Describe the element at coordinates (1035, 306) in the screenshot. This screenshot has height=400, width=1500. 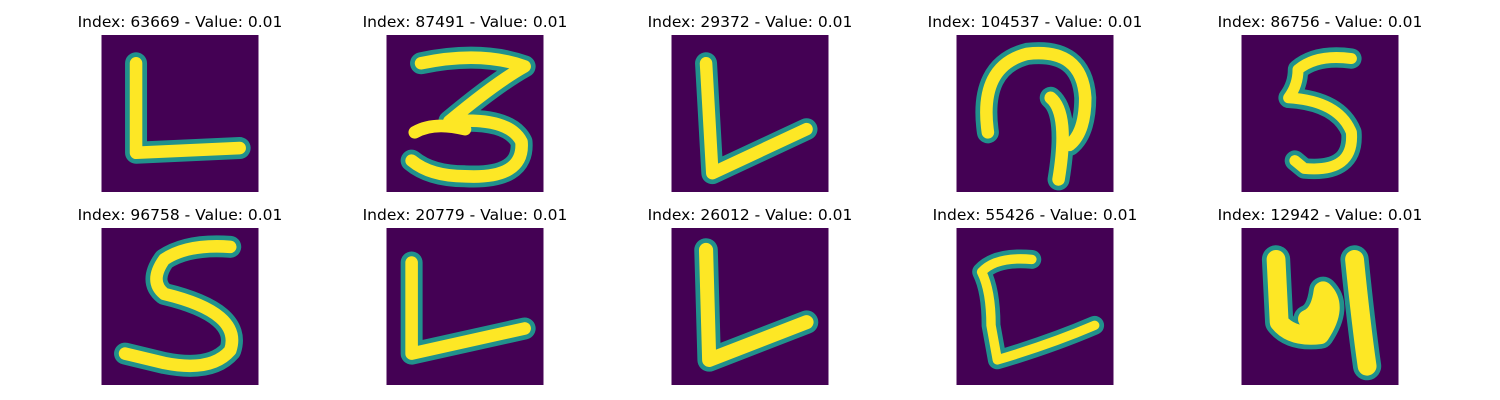
I see `C-shape-icon` at that location.